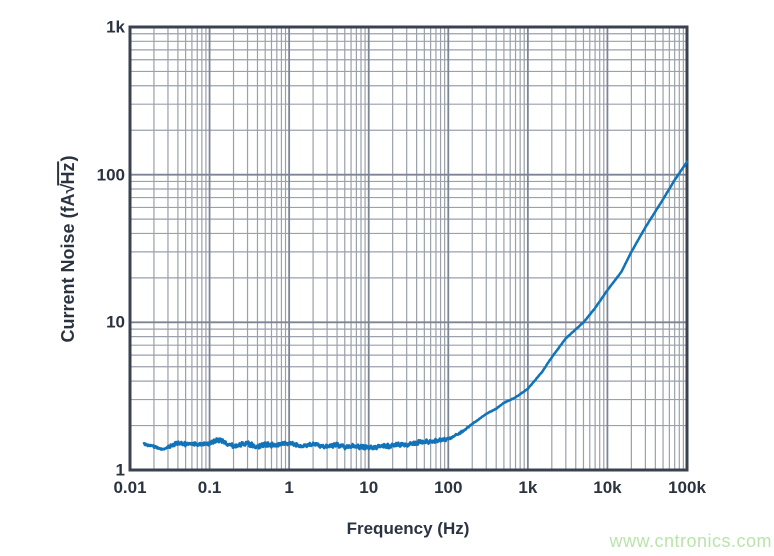 The width and height of the screenshot is (774, 556). What do you see at coordinates (448, 487) in the screenshot?
I see `x-tick-label-100: 100` at bounding box center [448, 487].